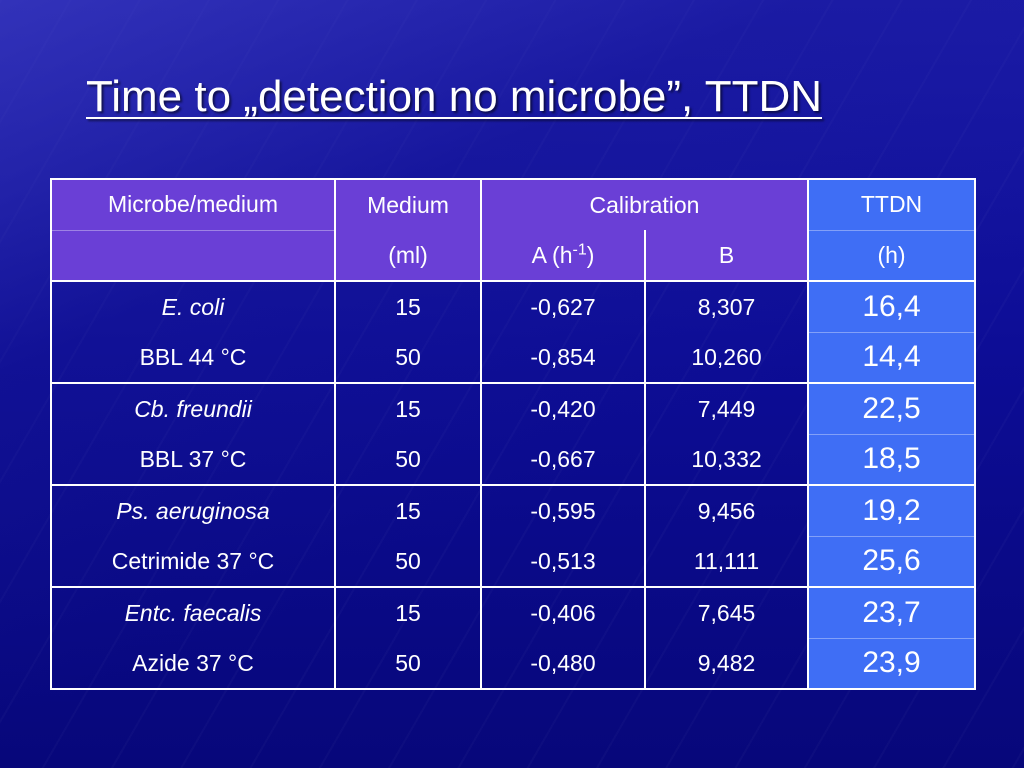 The width and height of the screenshot is (1024, 768). I want to click on table-row: E. coli 15 -0,627 8,307 16,4, so click(513, 306).